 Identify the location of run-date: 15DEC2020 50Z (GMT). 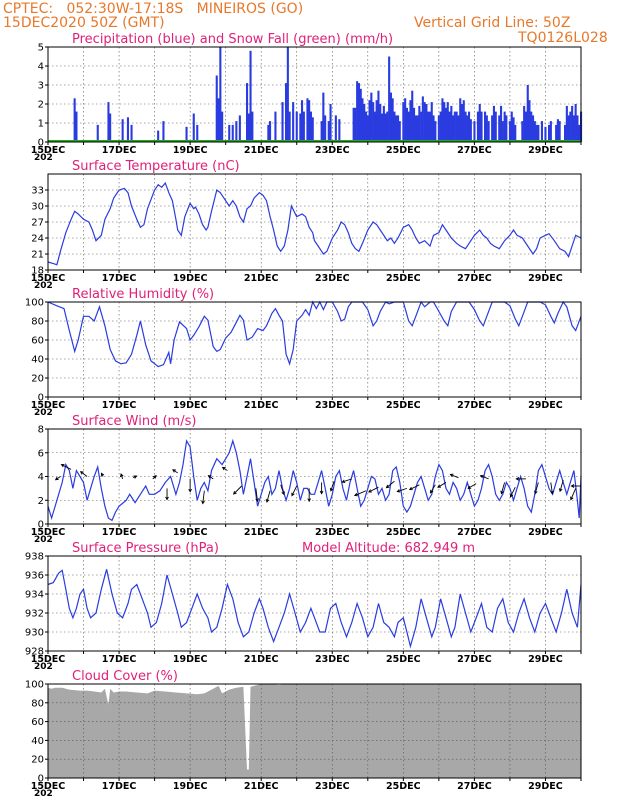
(84, 23).